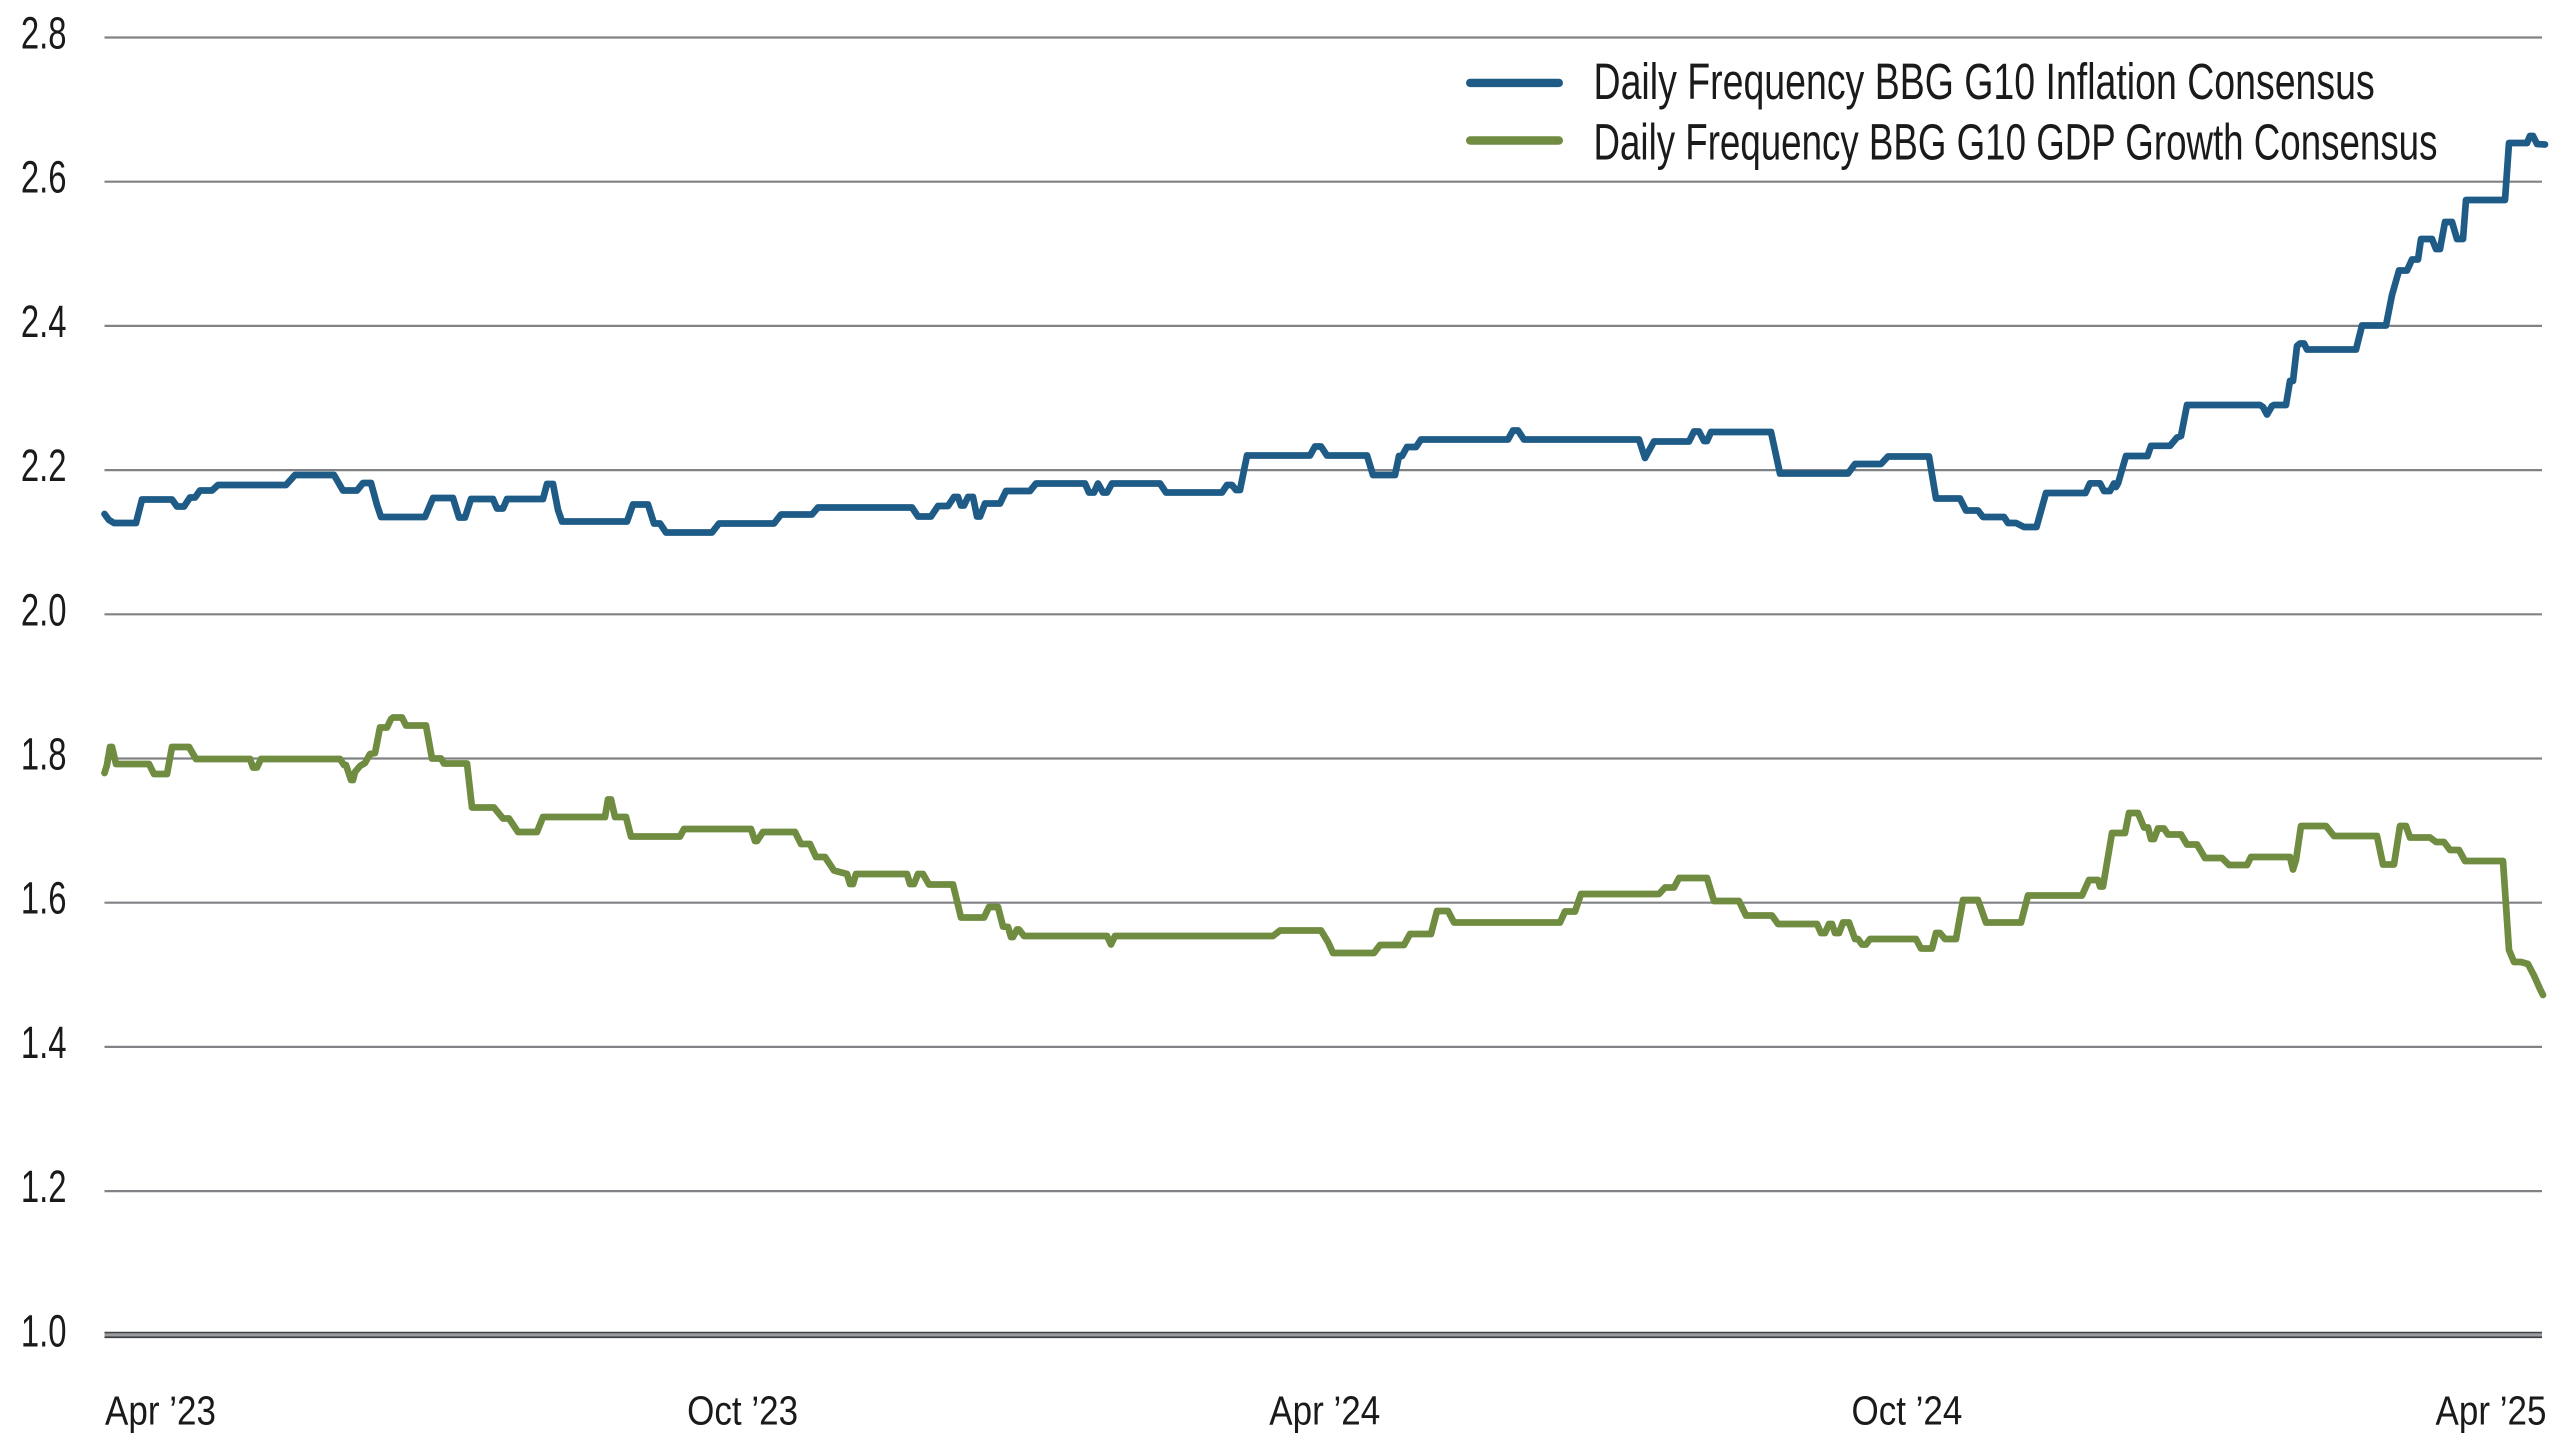 Image resolution: width=2561 pixels, height=1441 pixels. What do you see at coordinates (44, 1043) in the screenshot?
I see `svg-text: 1.4` at bounding box center [44, 1043].